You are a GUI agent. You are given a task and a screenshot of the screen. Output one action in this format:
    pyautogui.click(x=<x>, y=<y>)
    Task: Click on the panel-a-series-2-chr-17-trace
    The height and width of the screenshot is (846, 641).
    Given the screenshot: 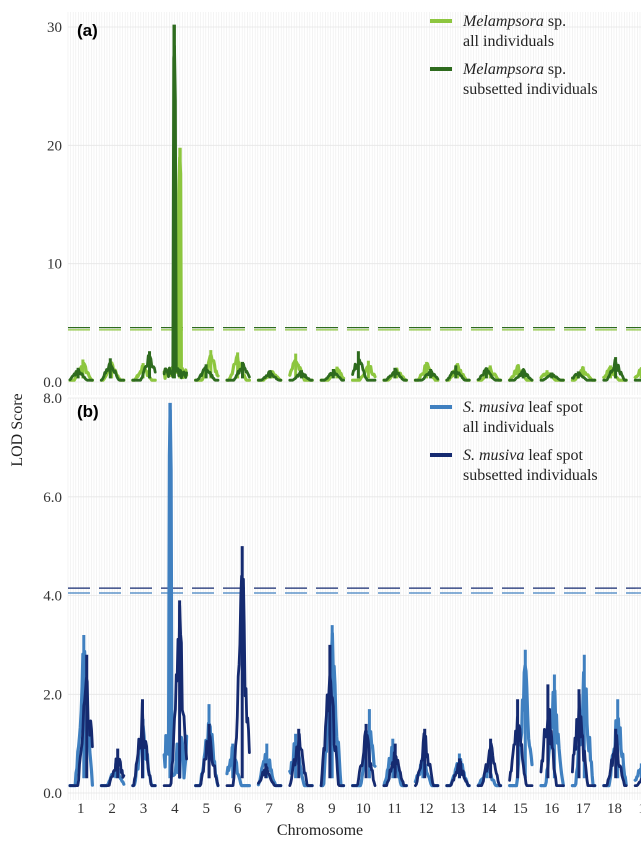 What is the action you would take?
    pyautogui.click(x=584, y=376)
    